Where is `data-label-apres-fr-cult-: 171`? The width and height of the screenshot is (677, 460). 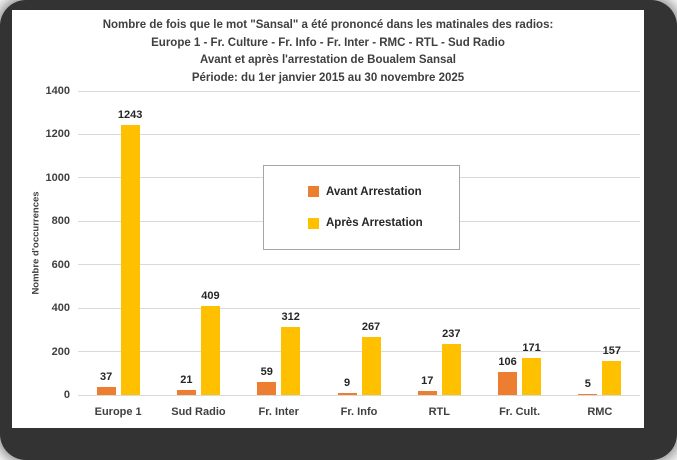 data-label-apres-fr-cult-: 171 is located at coordinates (531, 347).